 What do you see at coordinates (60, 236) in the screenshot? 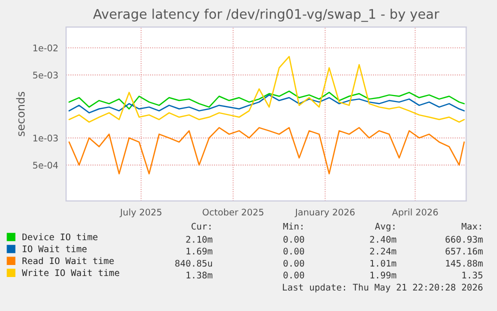
I see `legend-label: Device IO time` at bounding box center [60, 236].